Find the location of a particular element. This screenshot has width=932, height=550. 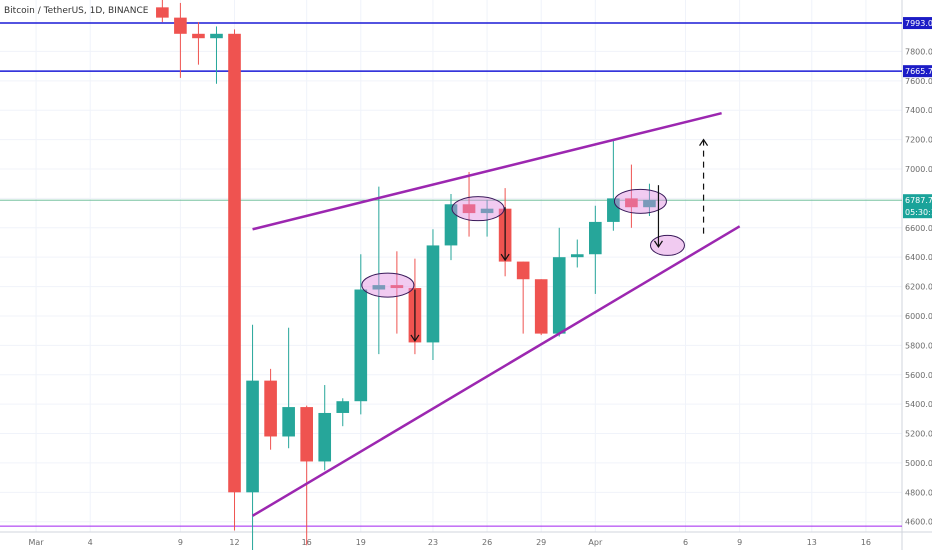

price-level-label: 7993.09 is located at coordinates (918, 23).